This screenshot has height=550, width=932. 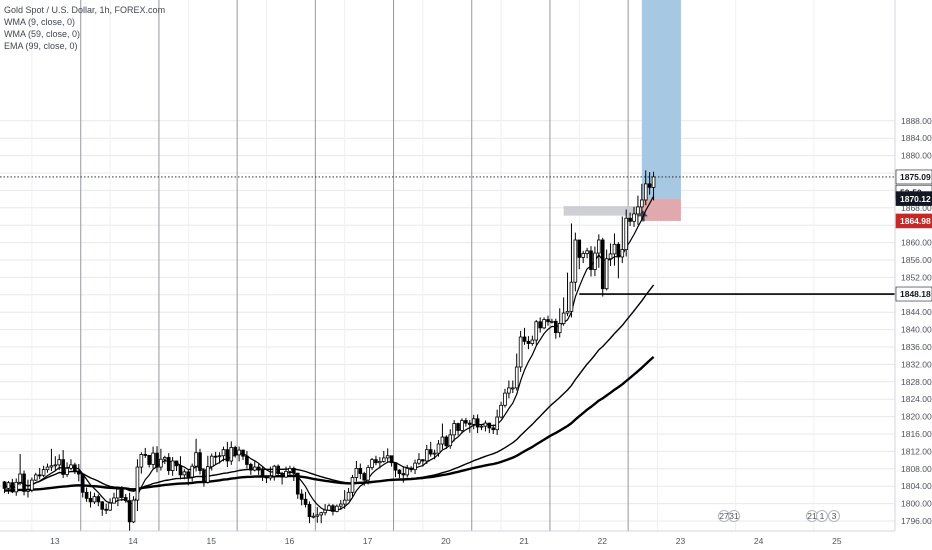 I want to click on y-tick-label: 1888.00, so click(x=916, y=121).